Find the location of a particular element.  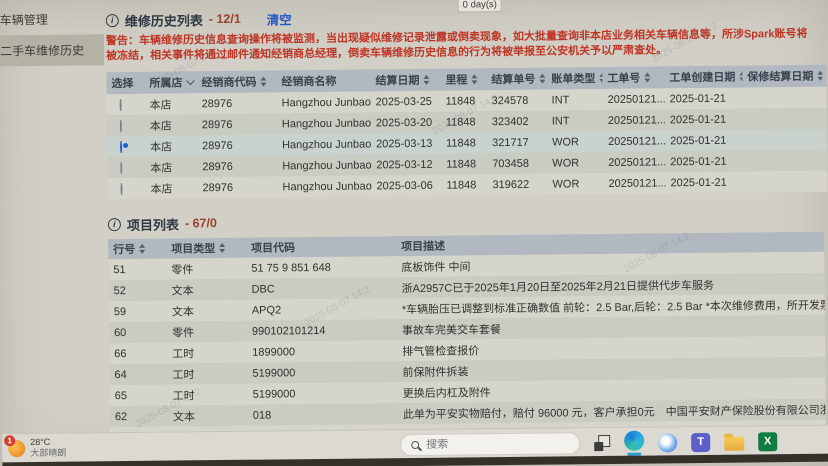

history-section-title: 维修历史列表 is located at coordinates (163, 20).